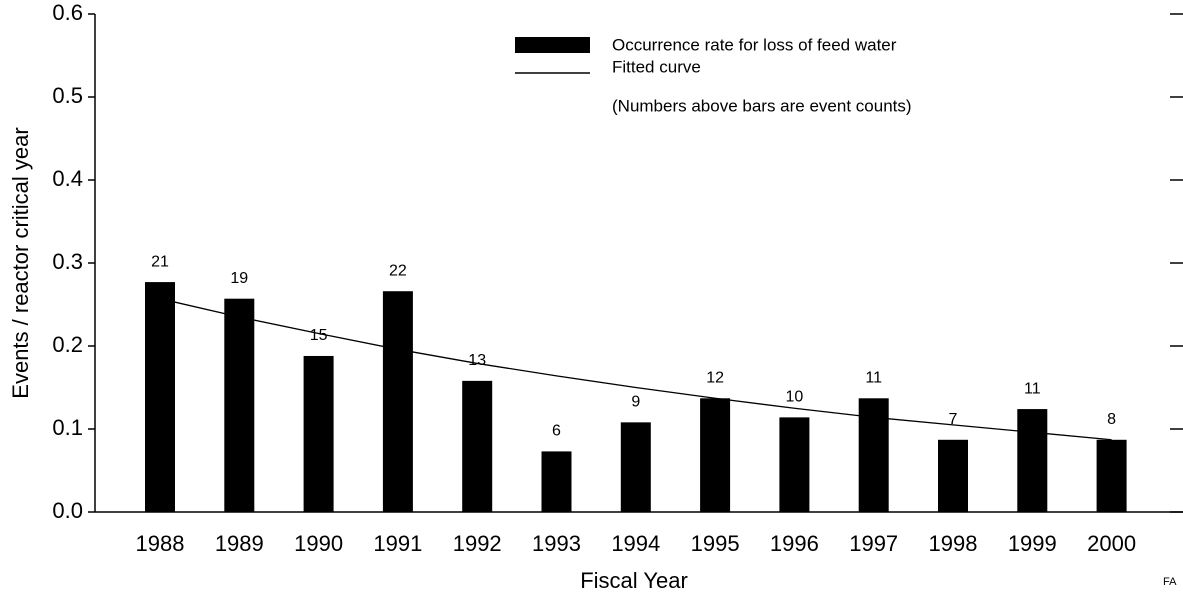 The width and height of the screenshot is (1183, 598). Describe the element at coordinates (794, 543) in the screenshot. I see `x-tick-label: 1996` at that location.